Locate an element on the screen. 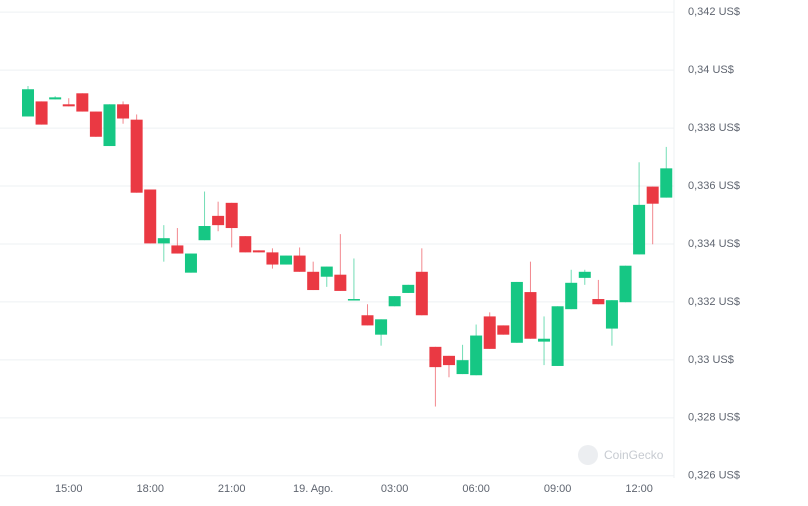 The image size is (808, 506). y-tick-label: 0,328 US$ is located at coordinates (714, 418).